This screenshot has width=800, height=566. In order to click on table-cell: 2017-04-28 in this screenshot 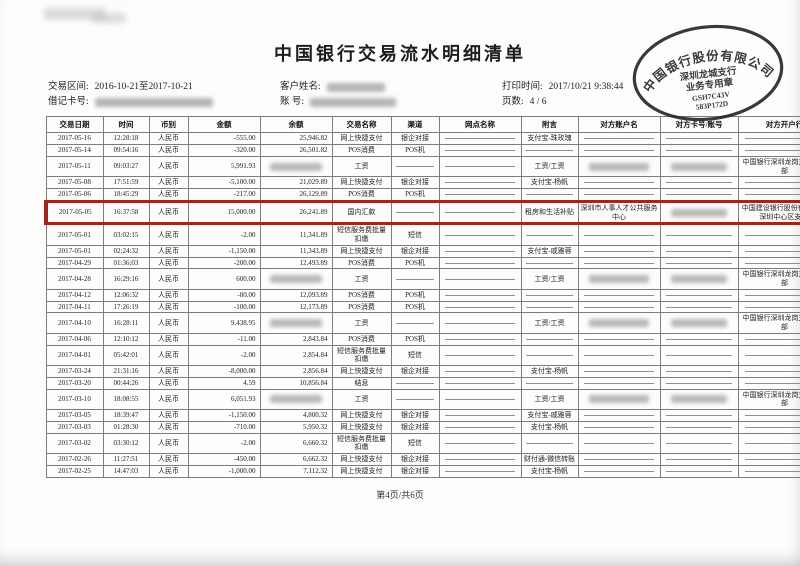, I will do `click(74, 279)`.